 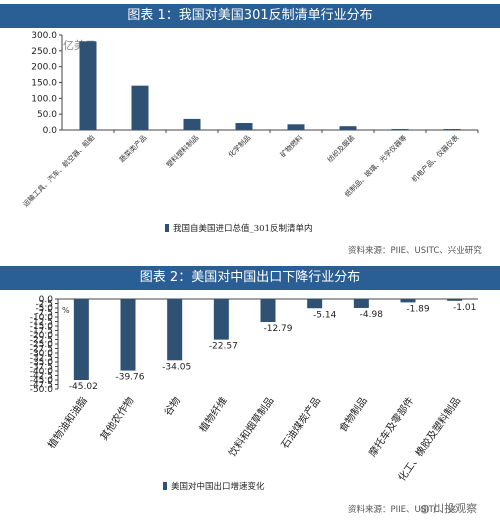 I want to click on chart2-y-tick-label: -7.5, so click(x=44, y=314).